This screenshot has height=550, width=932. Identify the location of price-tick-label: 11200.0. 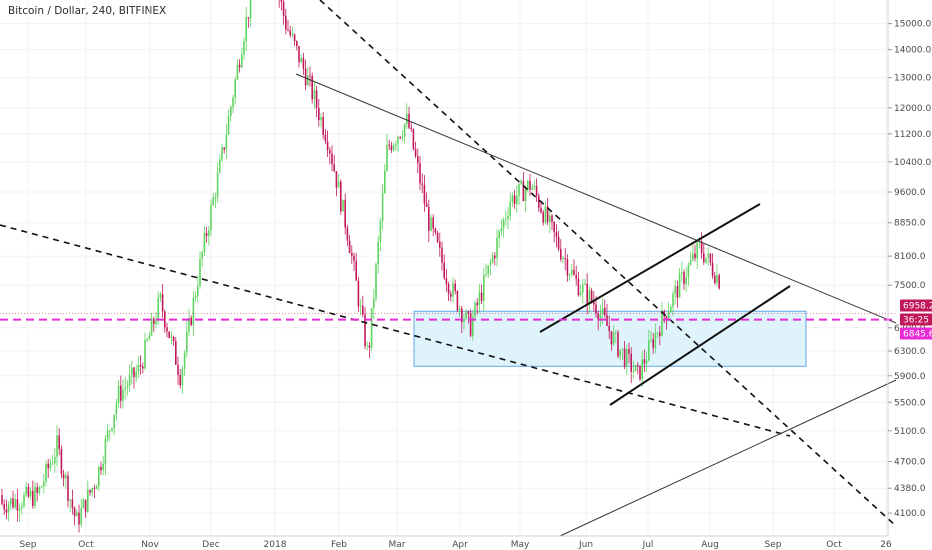
(912, 135).